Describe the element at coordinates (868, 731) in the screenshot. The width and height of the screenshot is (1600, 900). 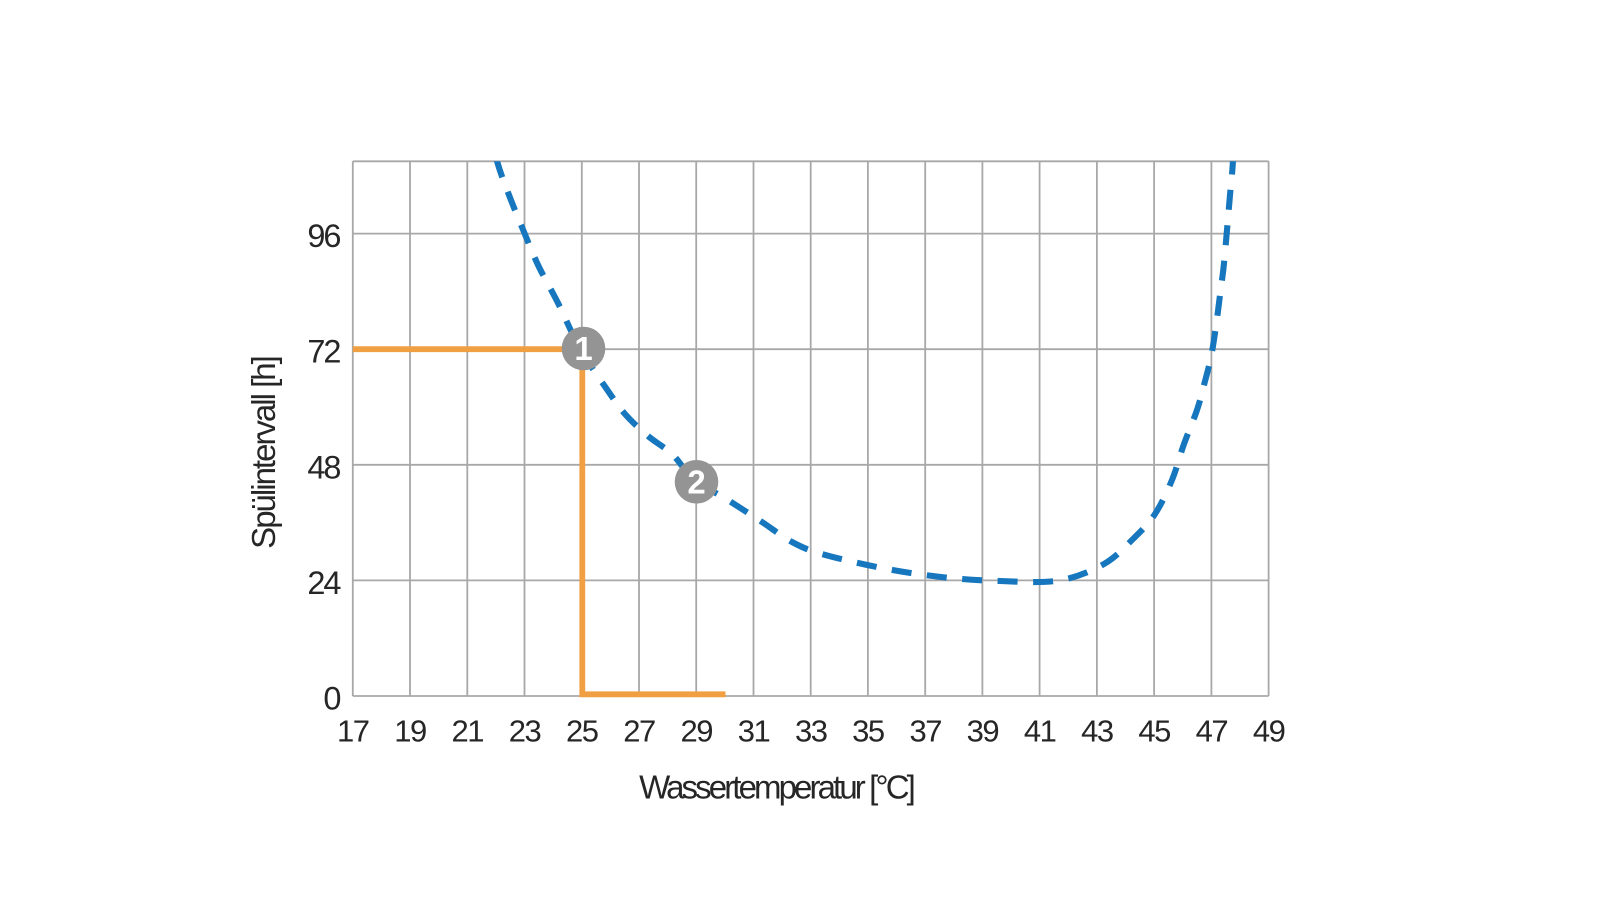
I see `svg-text: 35` at that location.